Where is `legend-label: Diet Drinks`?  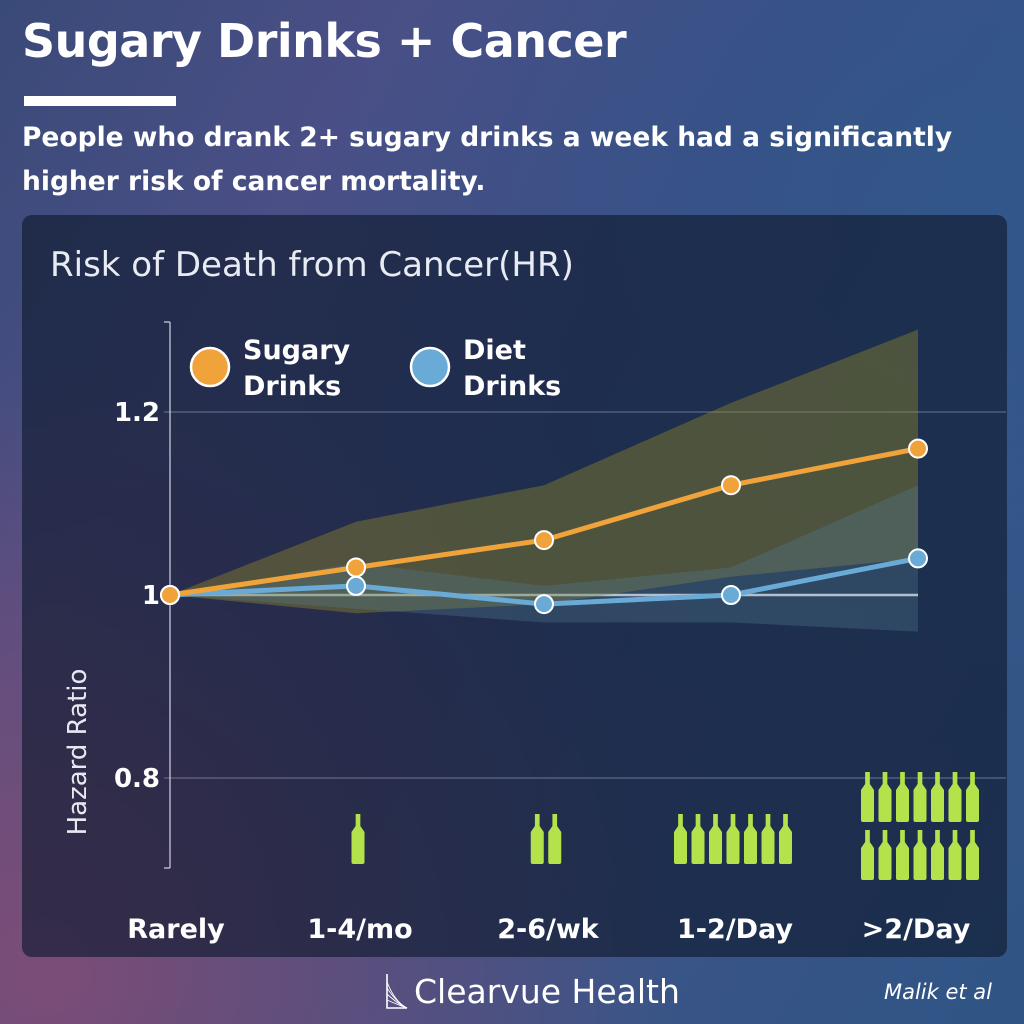 legend-label: Diet Drinks is located at coordinates (512, 368).